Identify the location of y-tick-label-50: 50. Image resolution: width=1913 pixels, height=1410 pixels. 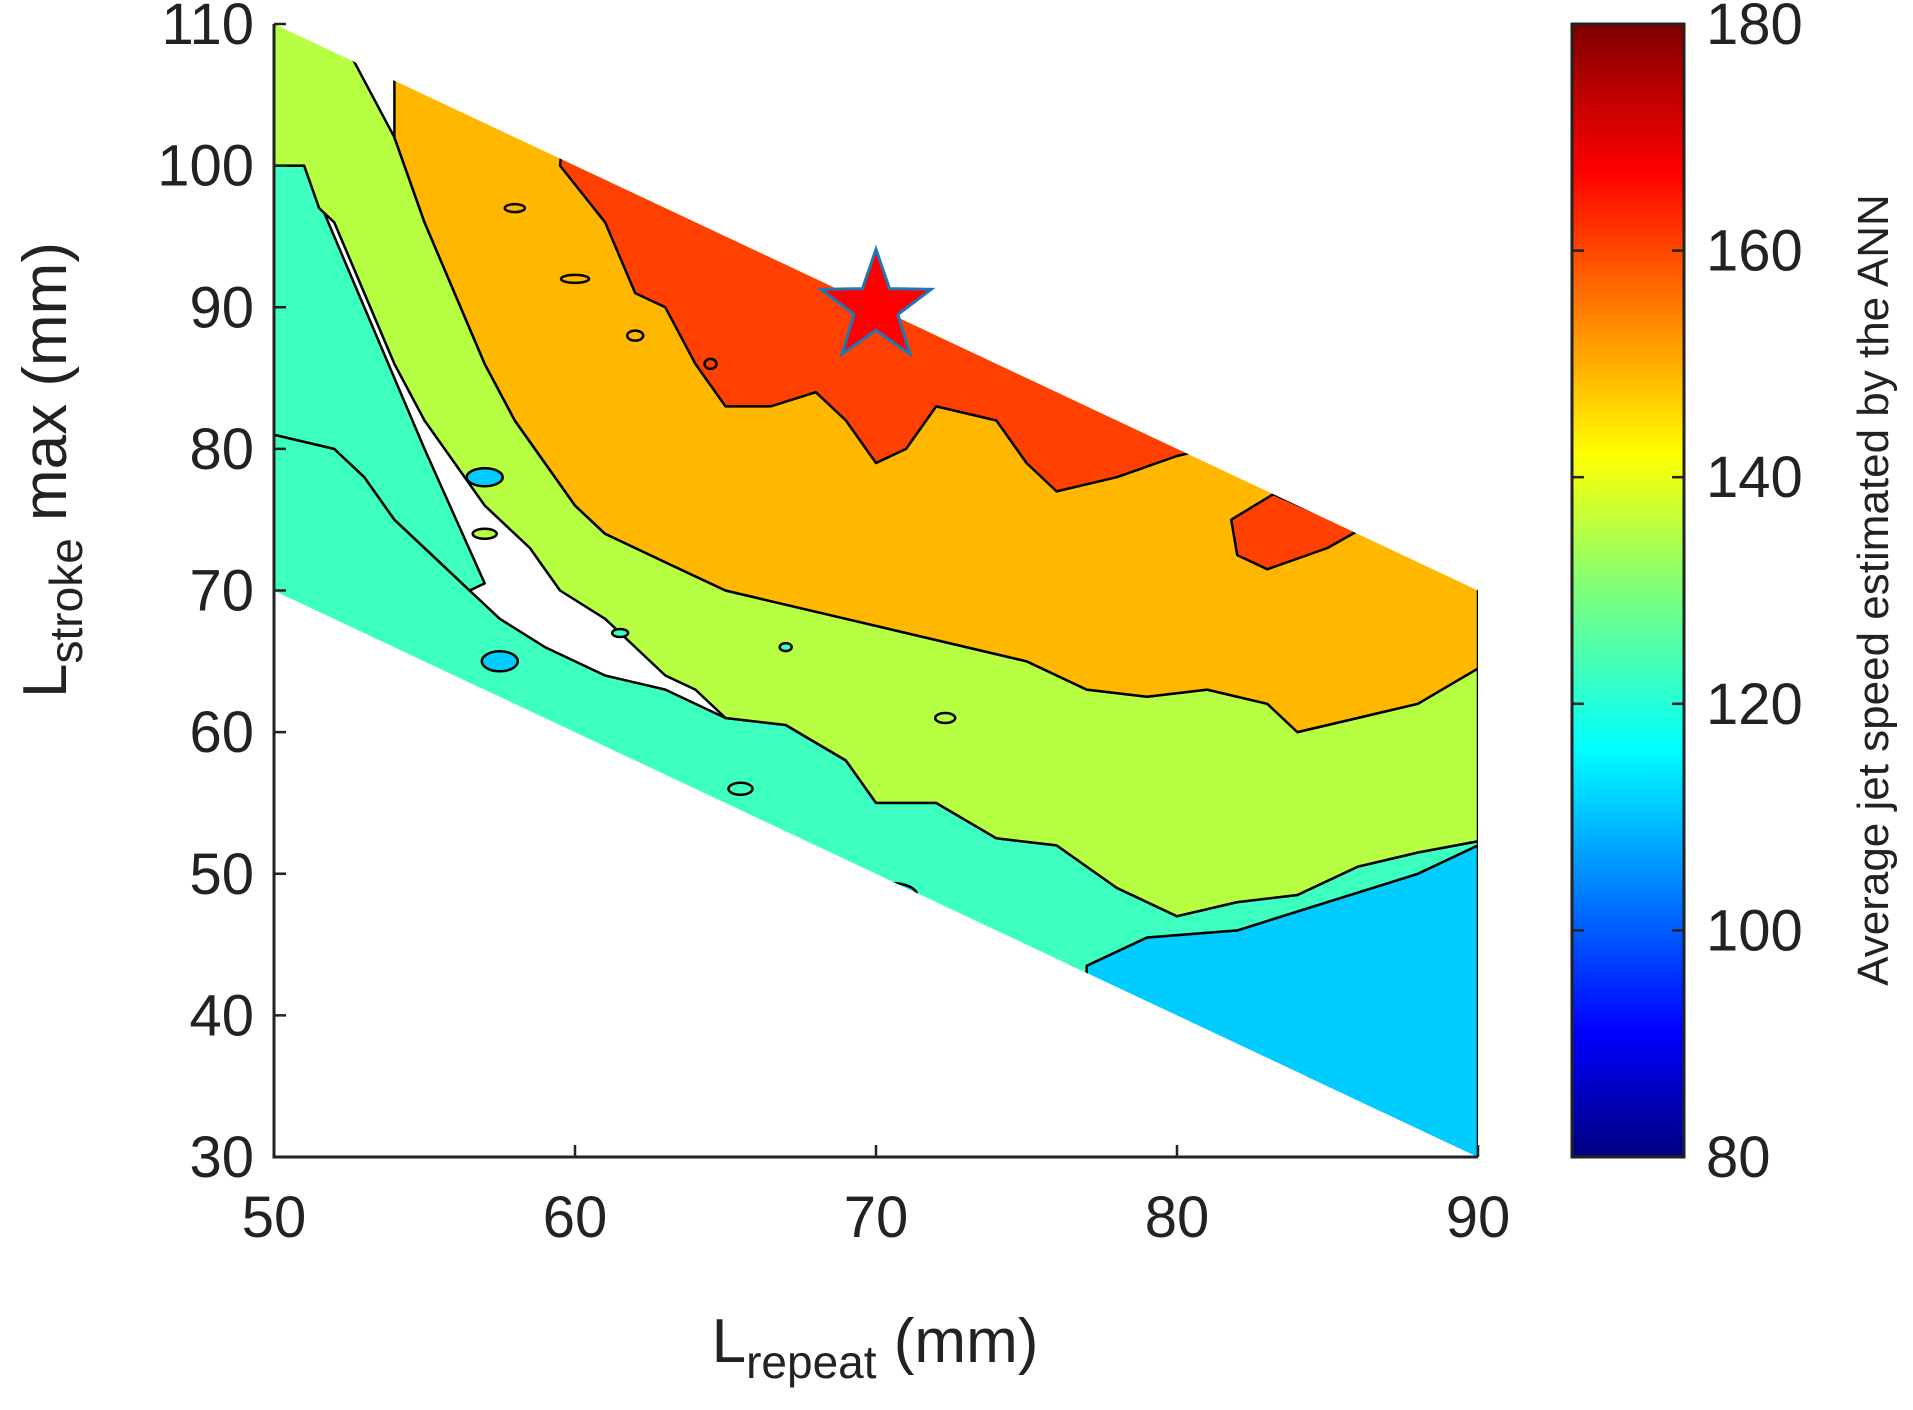
(221, 874).